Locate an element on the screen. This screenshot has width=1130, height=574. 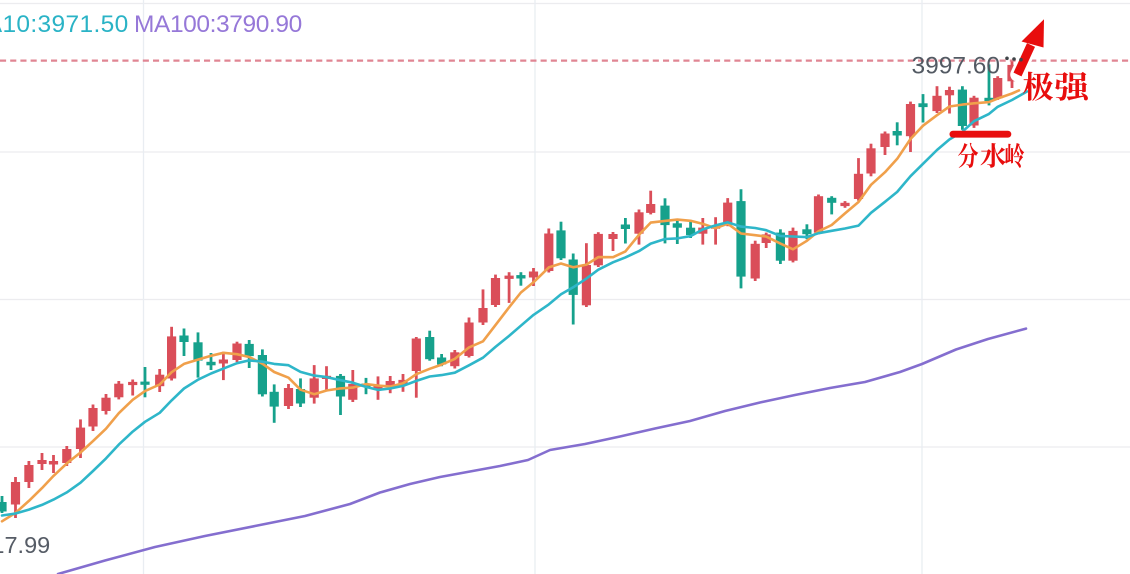
svg-text: MA100:3790.90 is located at coordinates (218, 24).